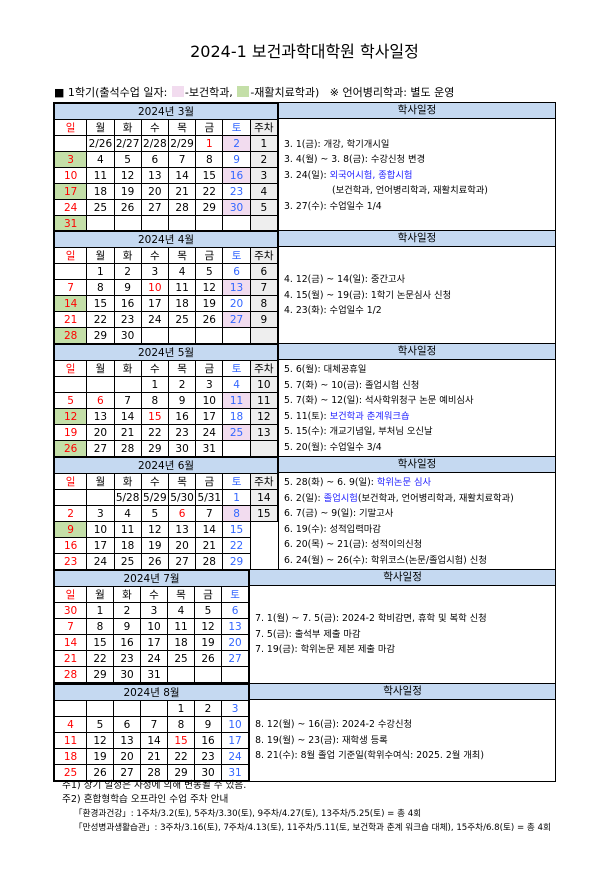 The width and height of the screenshot is (609, 869). What do you see at coordinates (236, 127) in the screenshot?
I see `weekday-label: 토` at bounding box center [236, 127].